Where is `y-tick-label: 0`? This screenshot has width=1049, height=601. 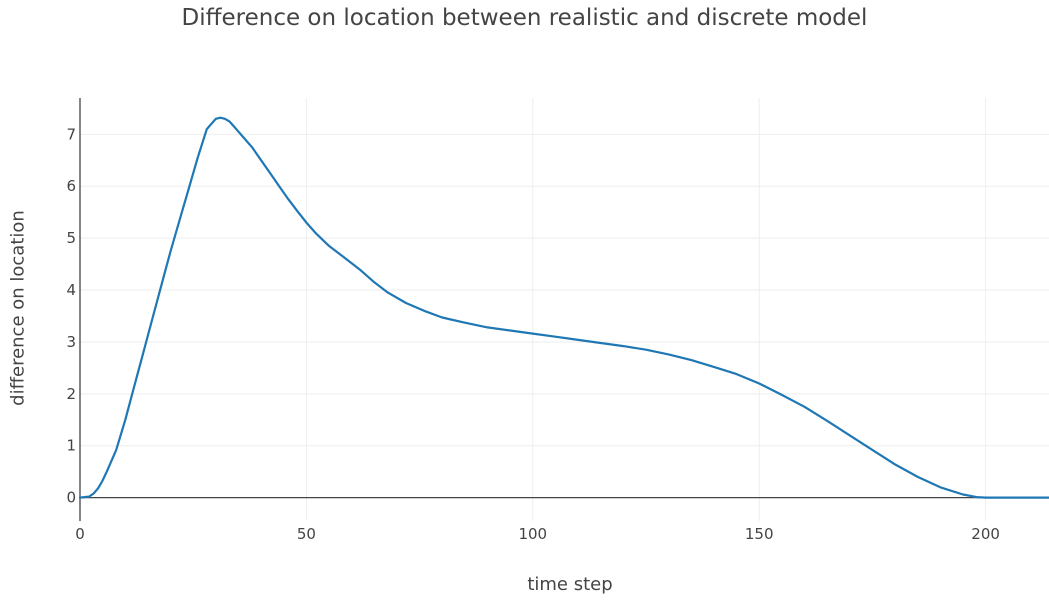 y-tick-label: 0 is located at coordinates (71, 498).